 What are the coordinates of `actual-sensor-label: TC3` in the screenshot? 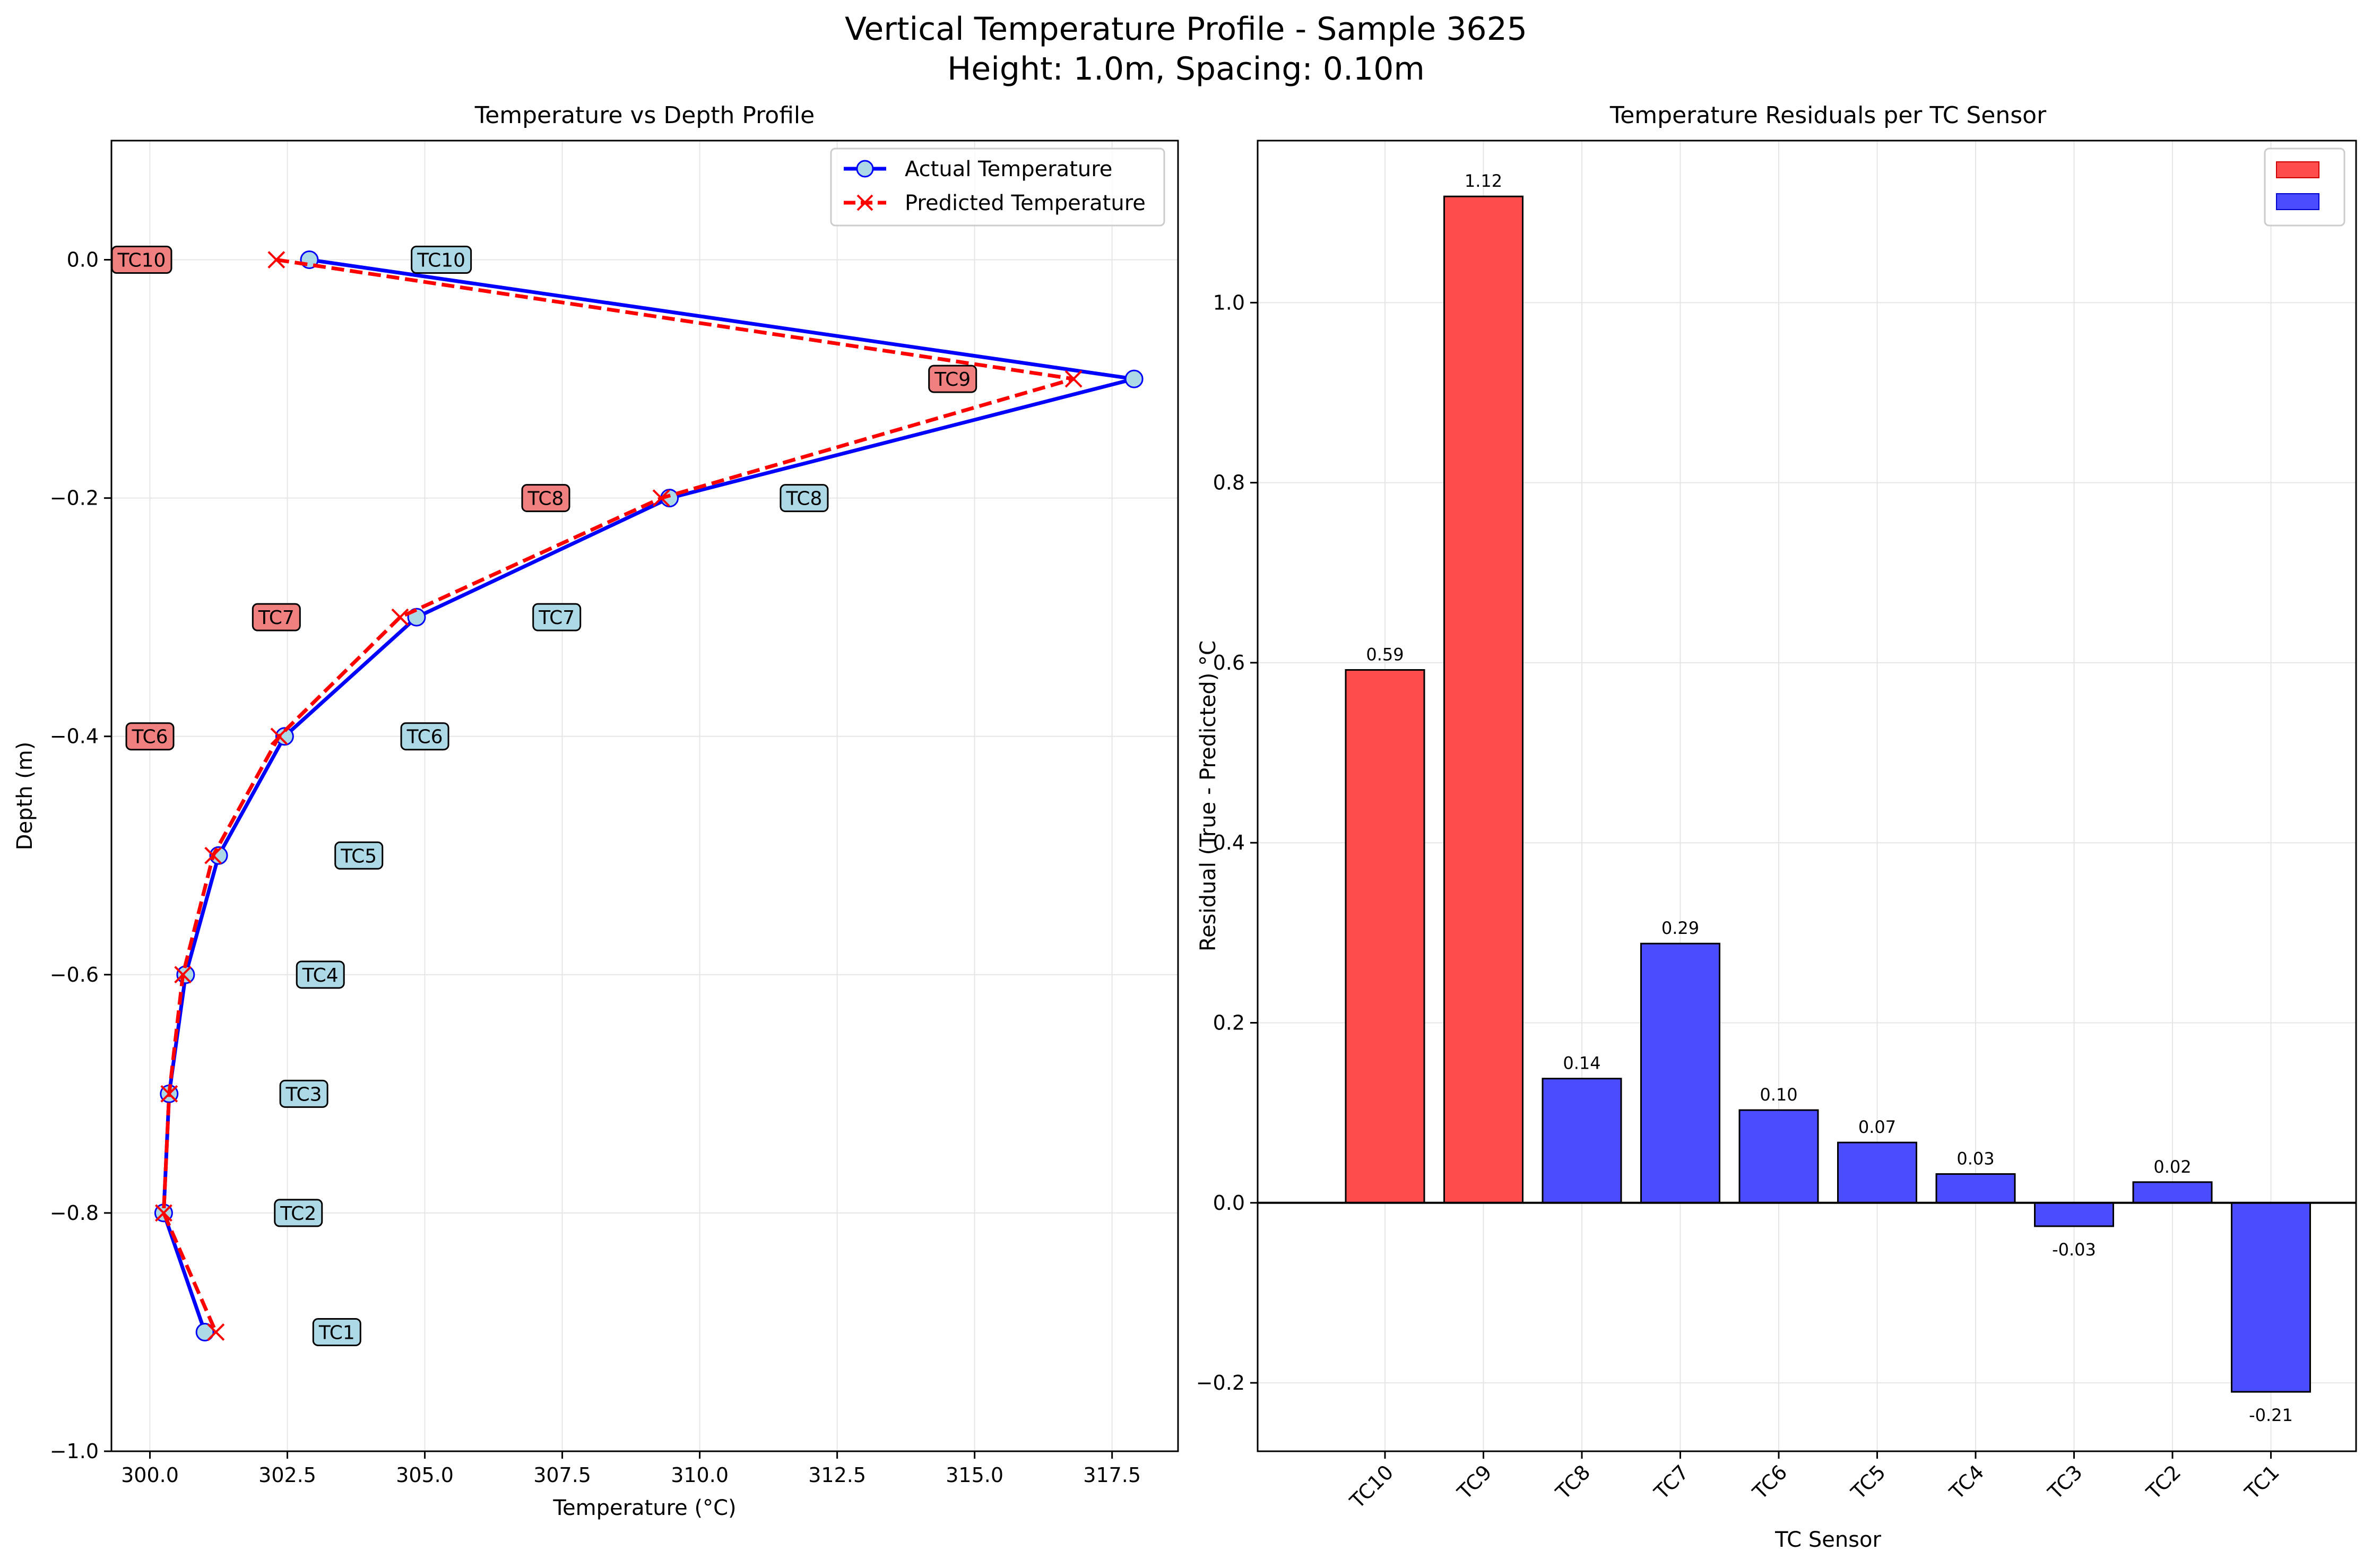 It's located at (304, 1094).